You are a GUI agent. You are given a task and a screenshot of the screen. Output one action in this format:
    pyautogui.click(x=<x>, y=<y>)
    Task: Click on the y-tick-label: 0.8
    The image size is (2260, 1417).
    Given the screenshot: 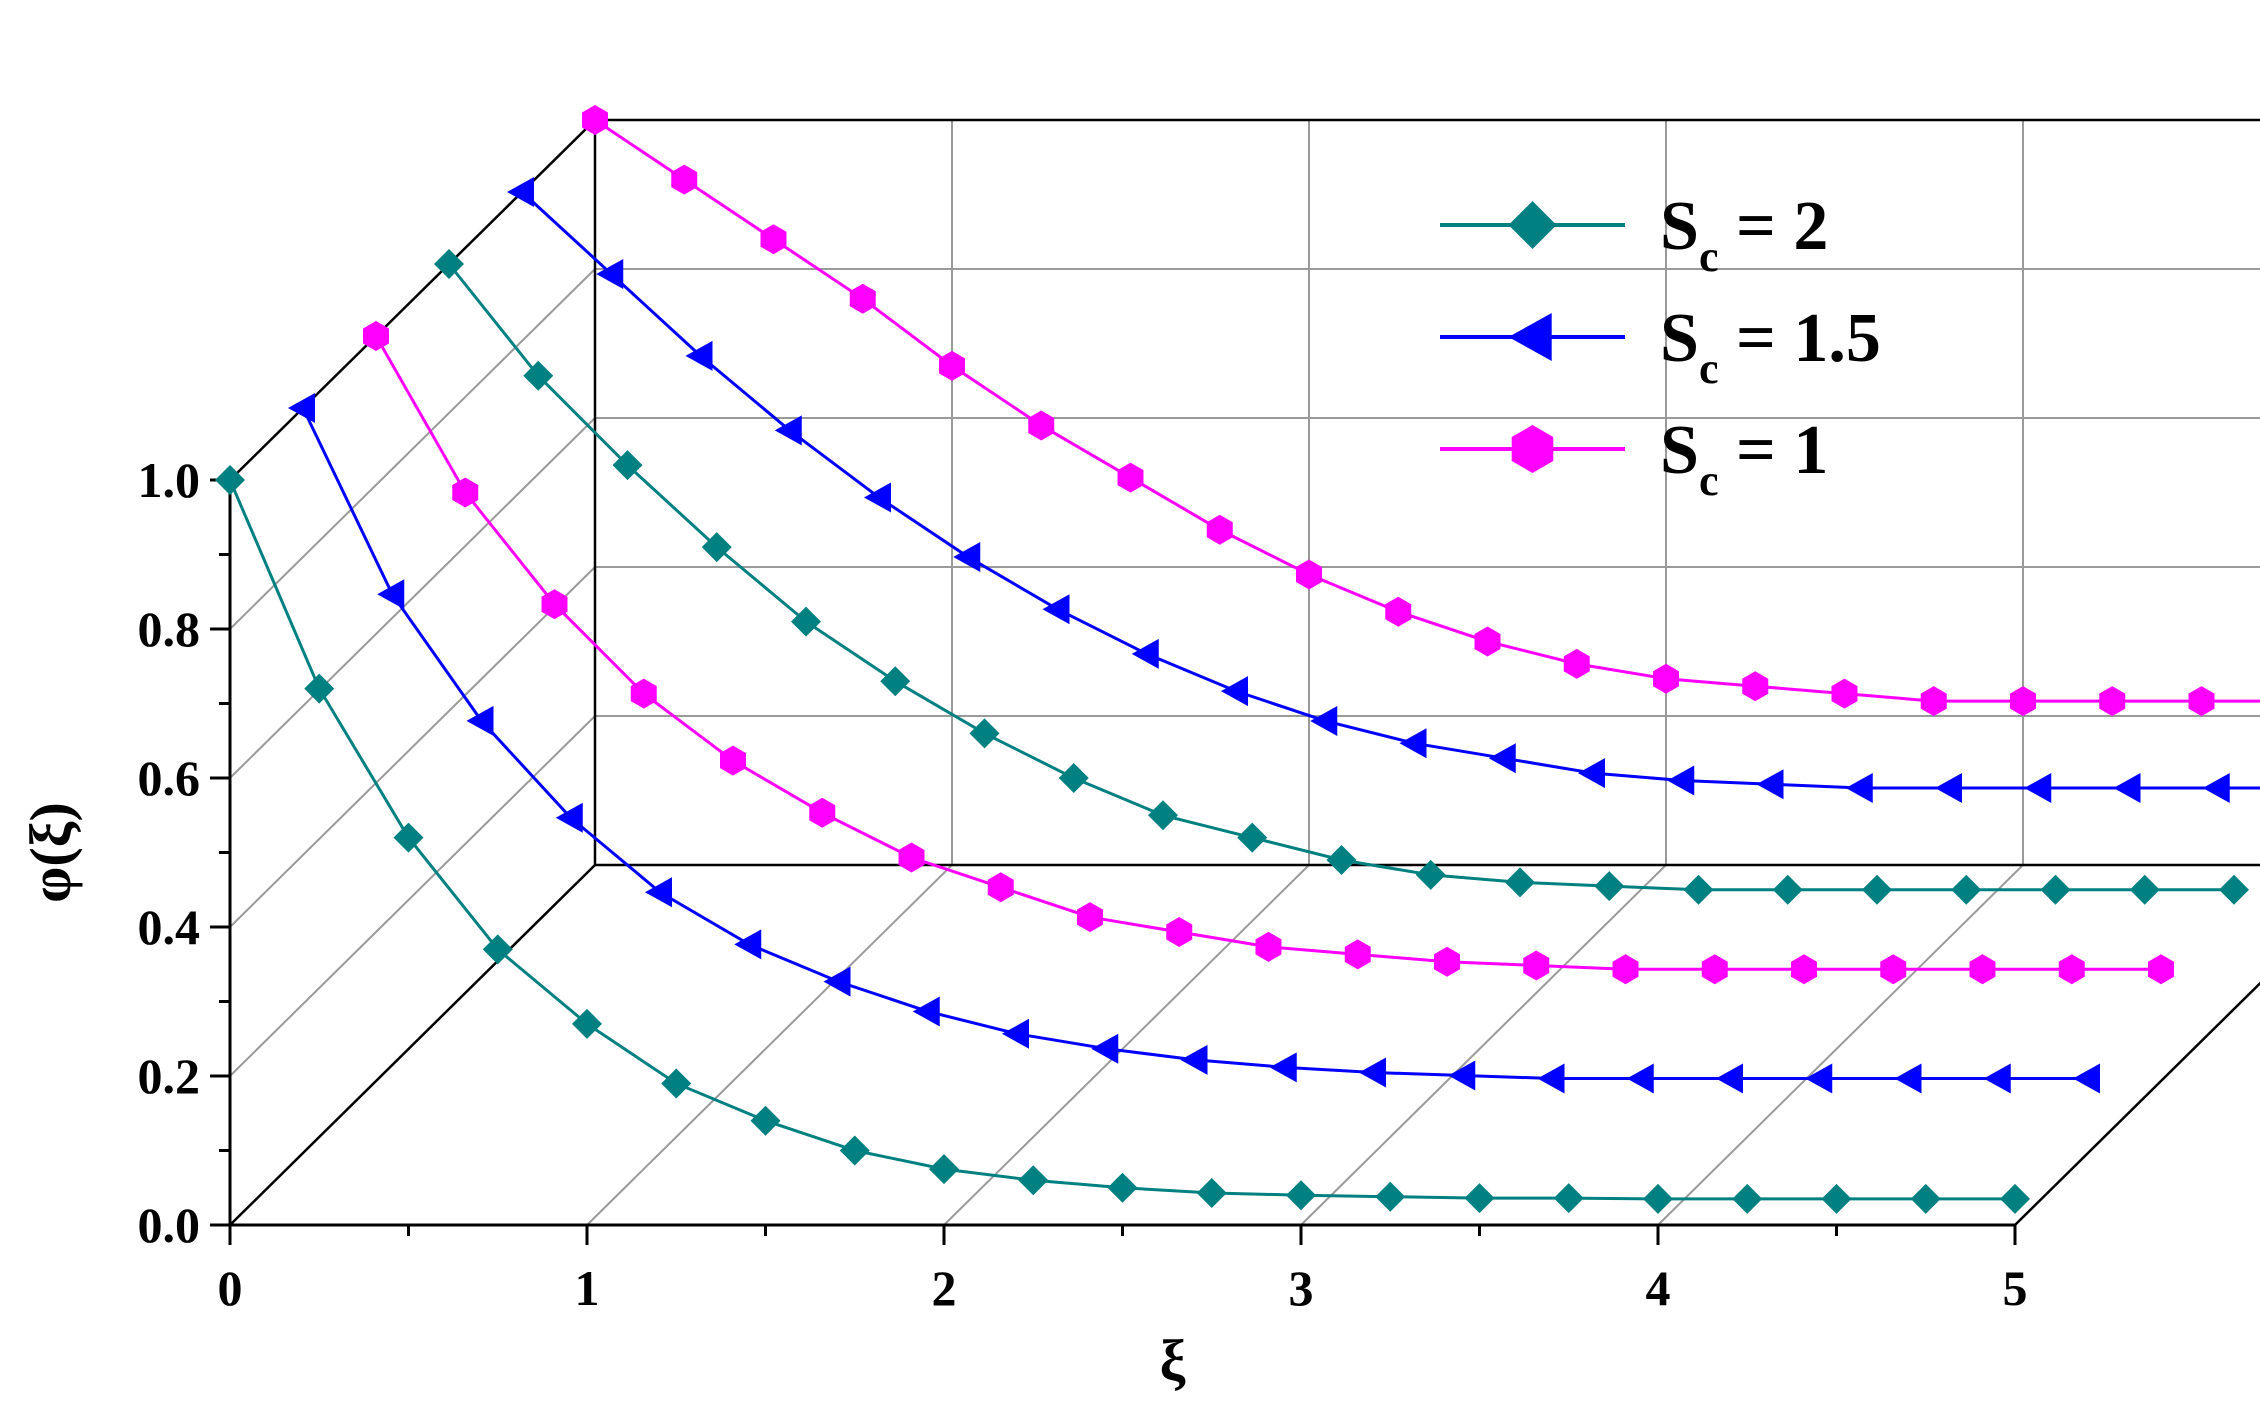 What is the action you would take?
    pyautogui.click(x=169, y=629)
    